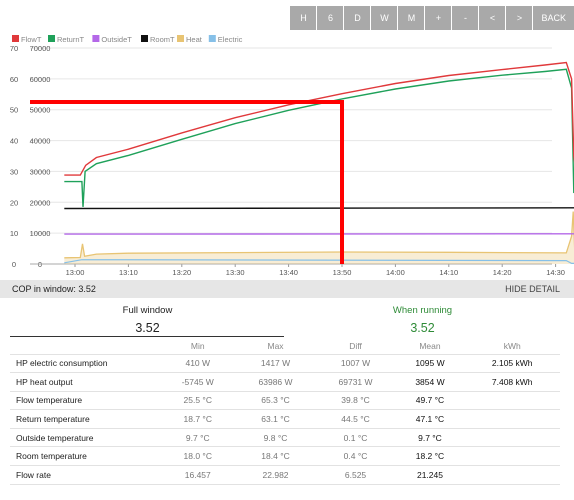 The image size is (574, 500). What do you see at coordinates (235, 272) in the screenshot?
I see `x-tick-label: 13:30` at bounding box center [235, 272].